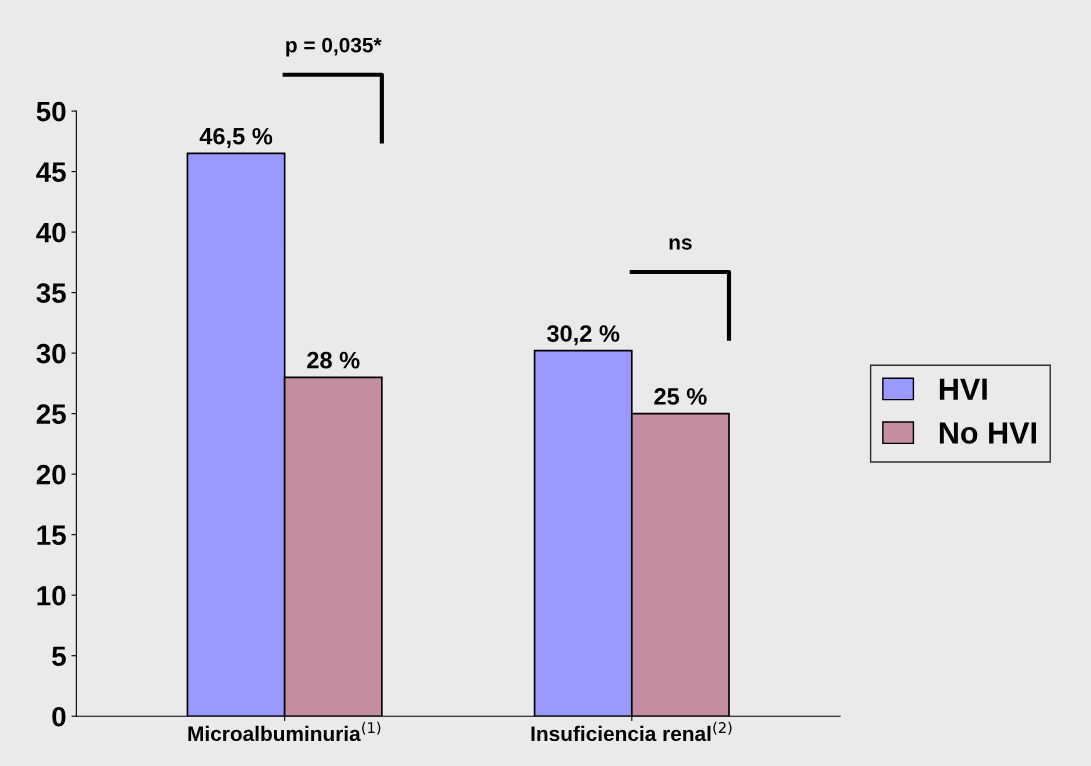 Image resolution: width=1091 pixels, height=766 pixels. What do you see at coordinates (334, 47) in the screenshot?
I see `text: p = 0,035*` at bounding box center [334, 47].